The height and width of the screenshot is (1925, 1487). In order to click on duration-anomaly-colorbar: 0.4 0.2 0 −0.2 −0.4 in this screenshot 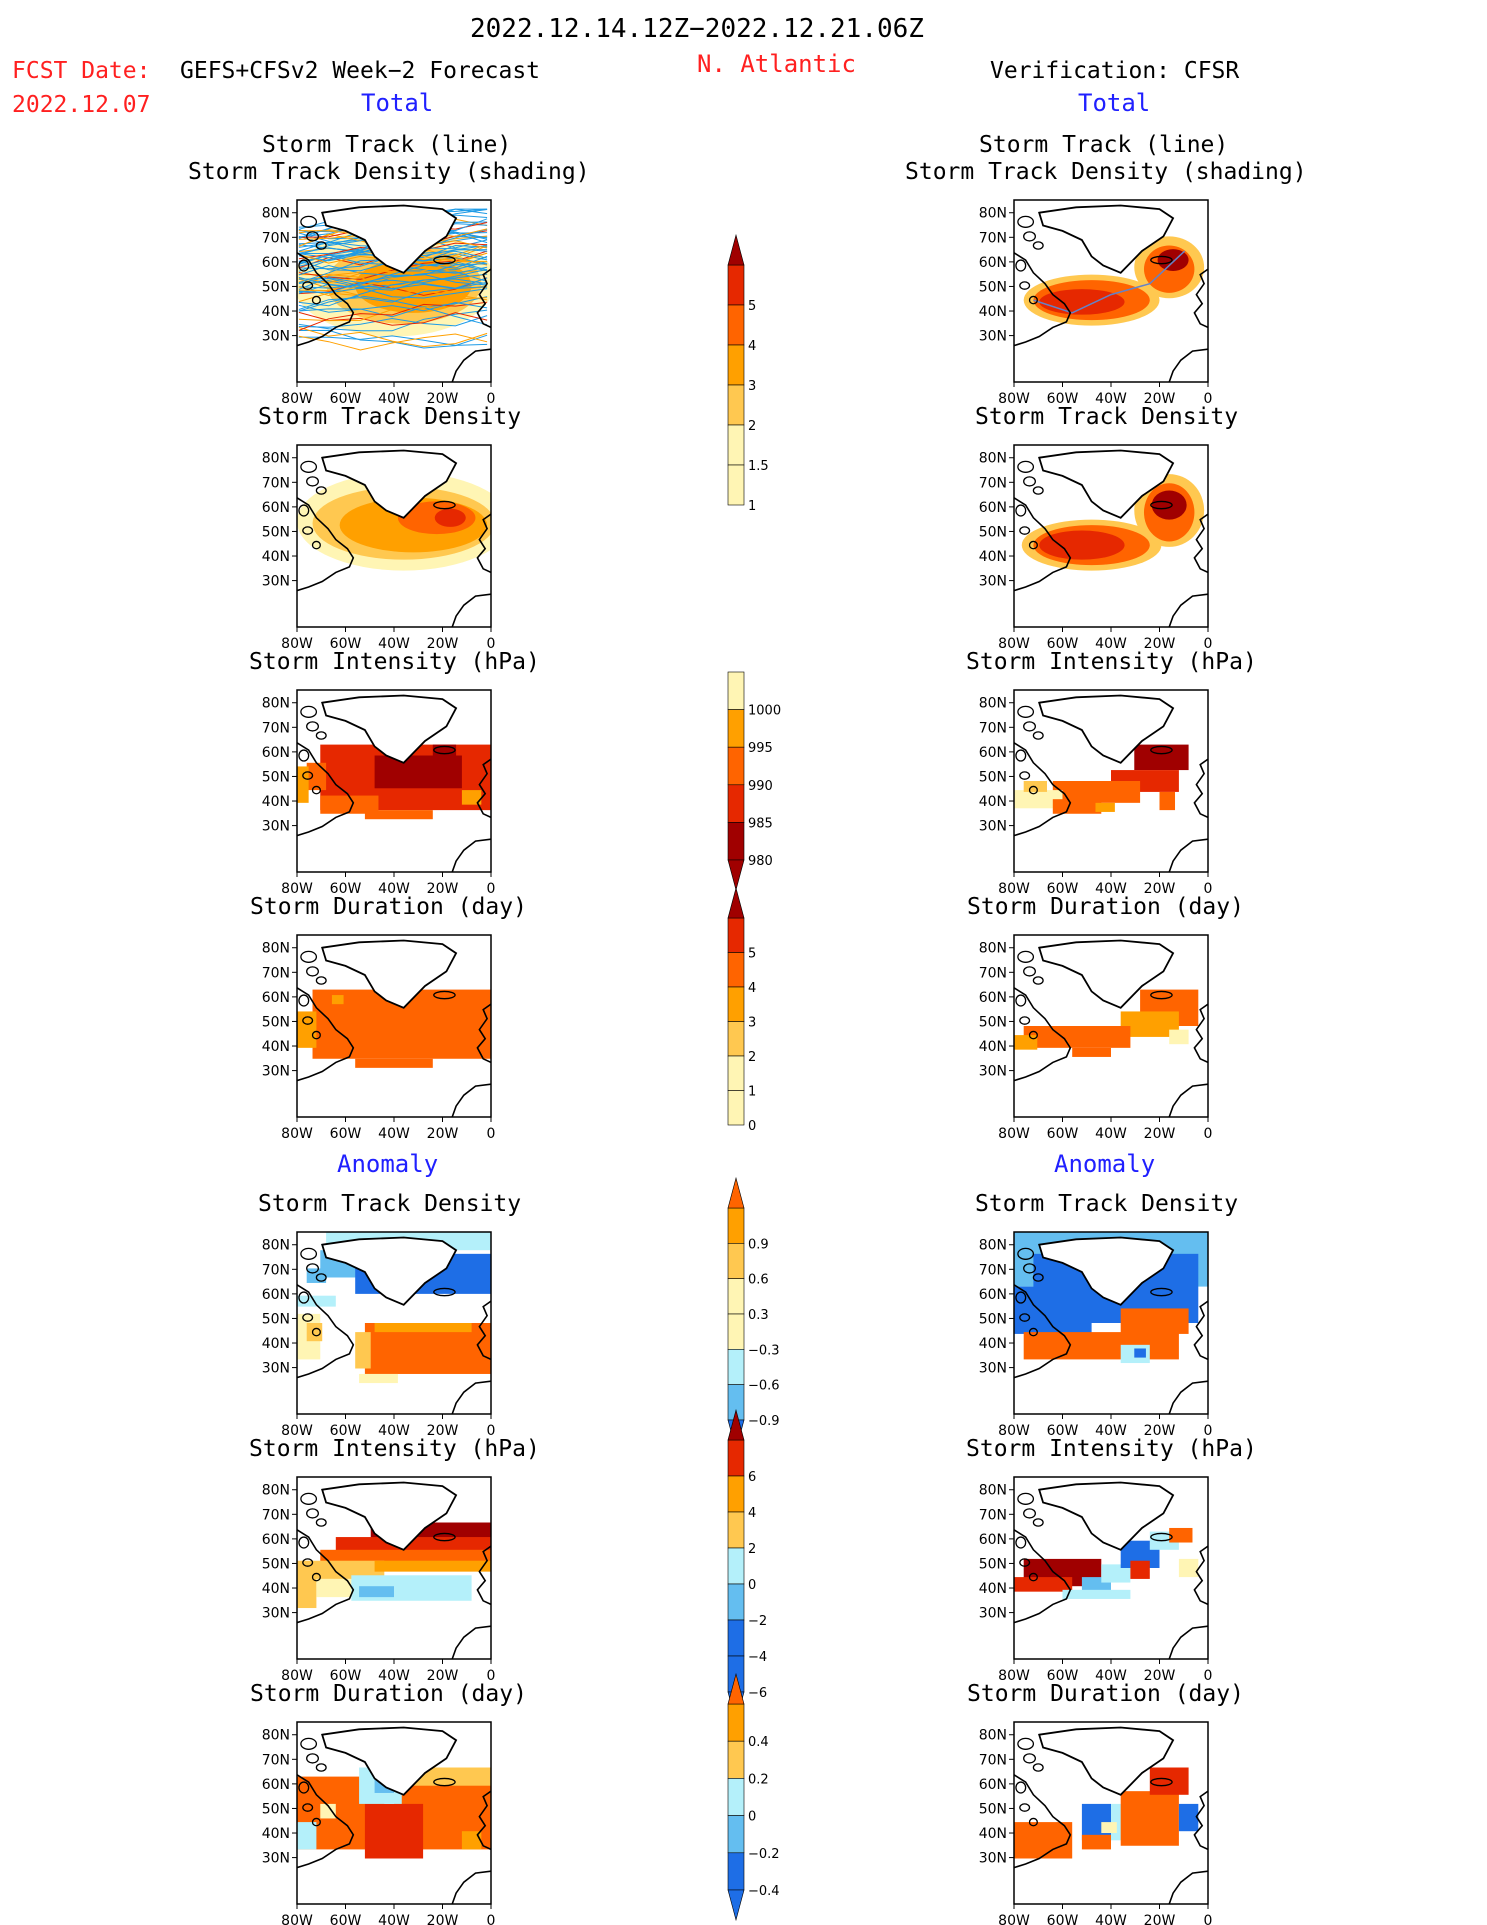, I will do `click(753, 1797)`.